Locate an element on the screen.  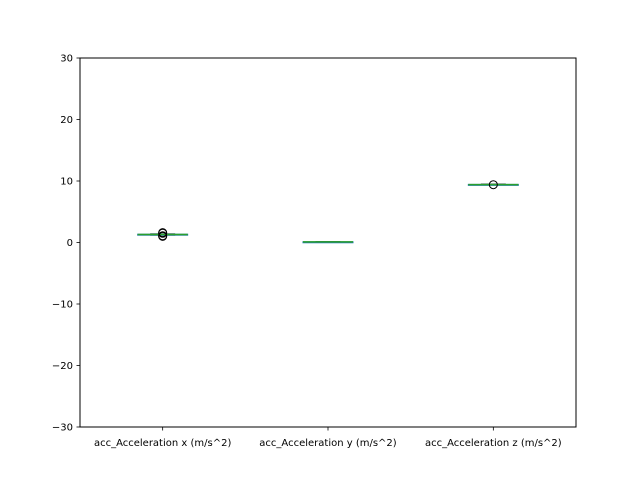
y-tick-label: 10 is located at coordinates (66, 182).